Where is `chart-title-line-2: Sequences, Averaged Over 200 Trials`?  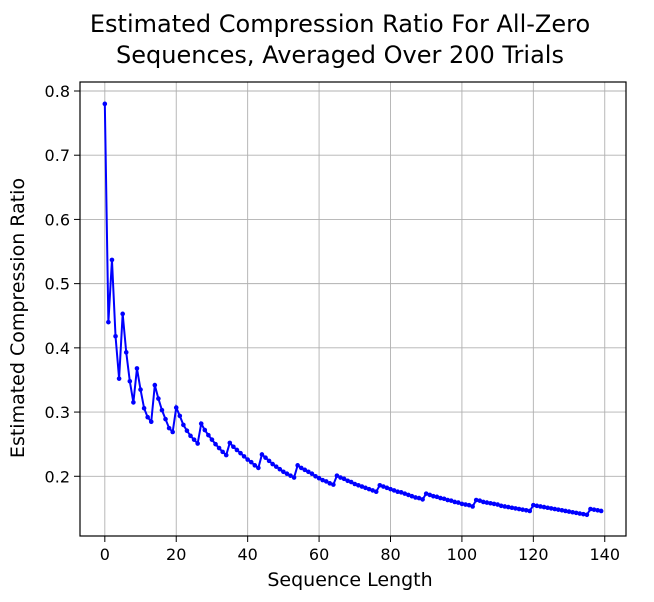 chart-title-line-2: Sequences, Averaged Over 200 Trials is located at coordinates (340, 55).